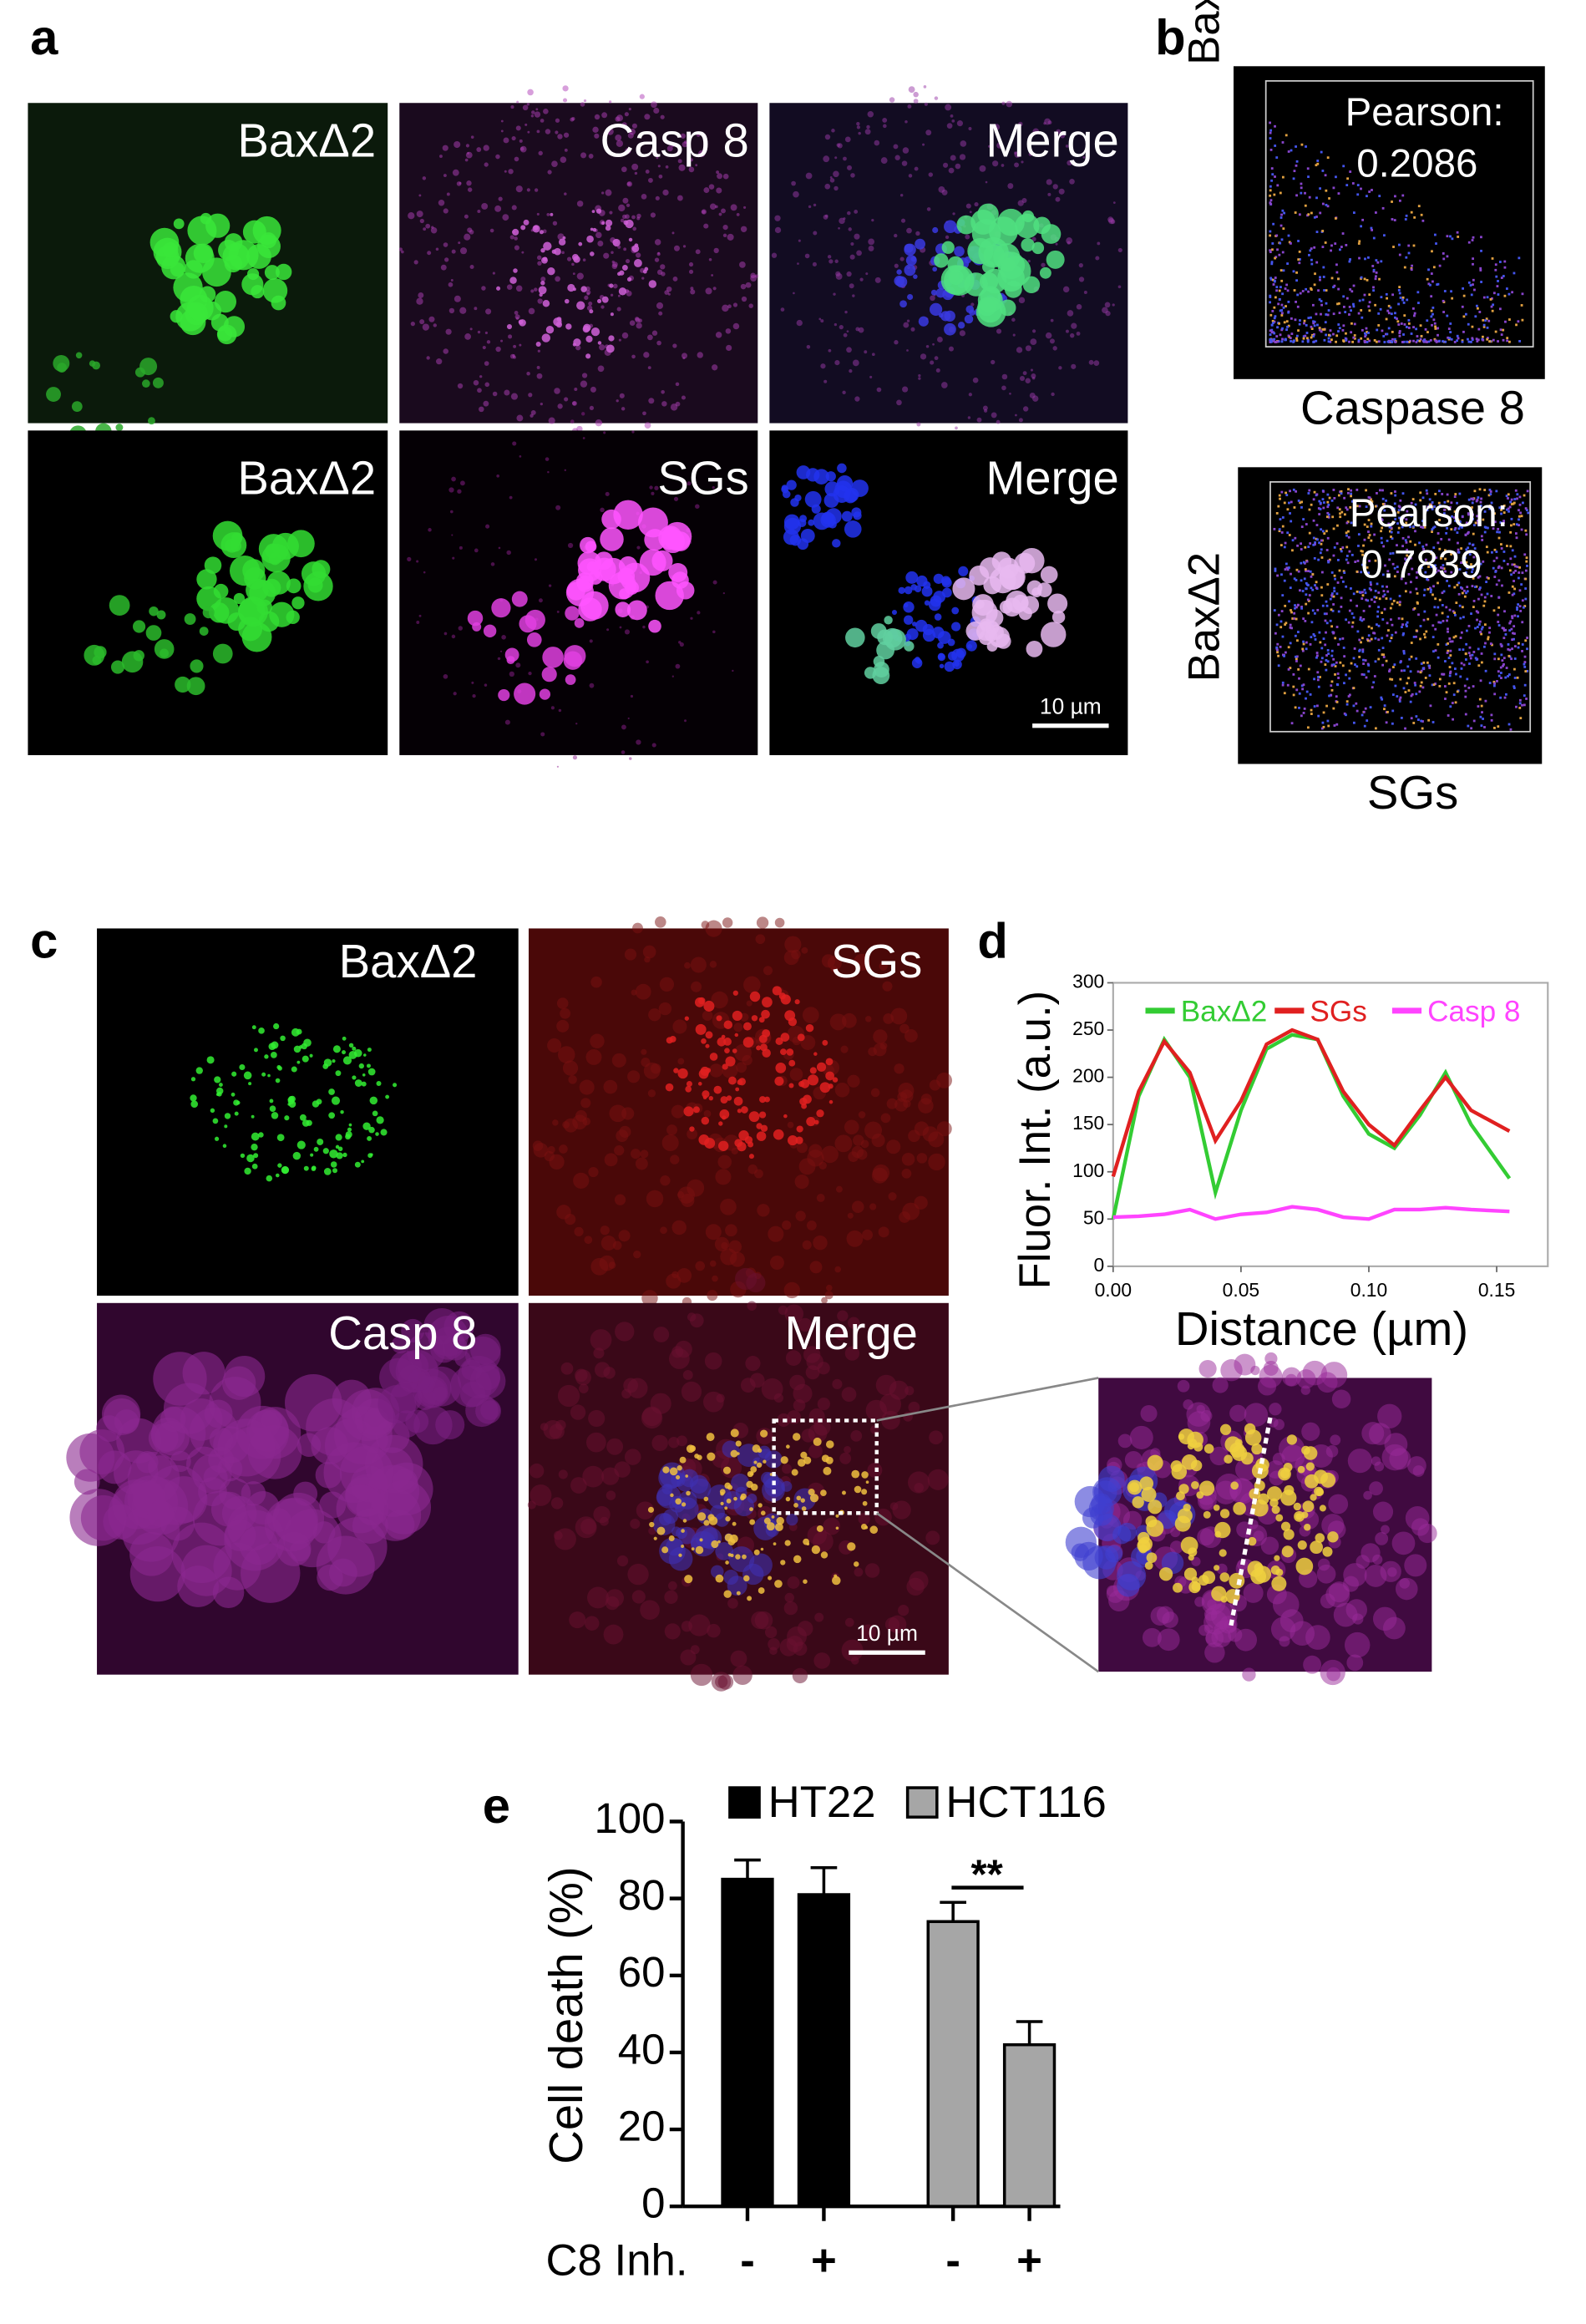  Describe the element at coordinates (747, 2261) in the screenshot. I see `x-tick-label: -` at that location.